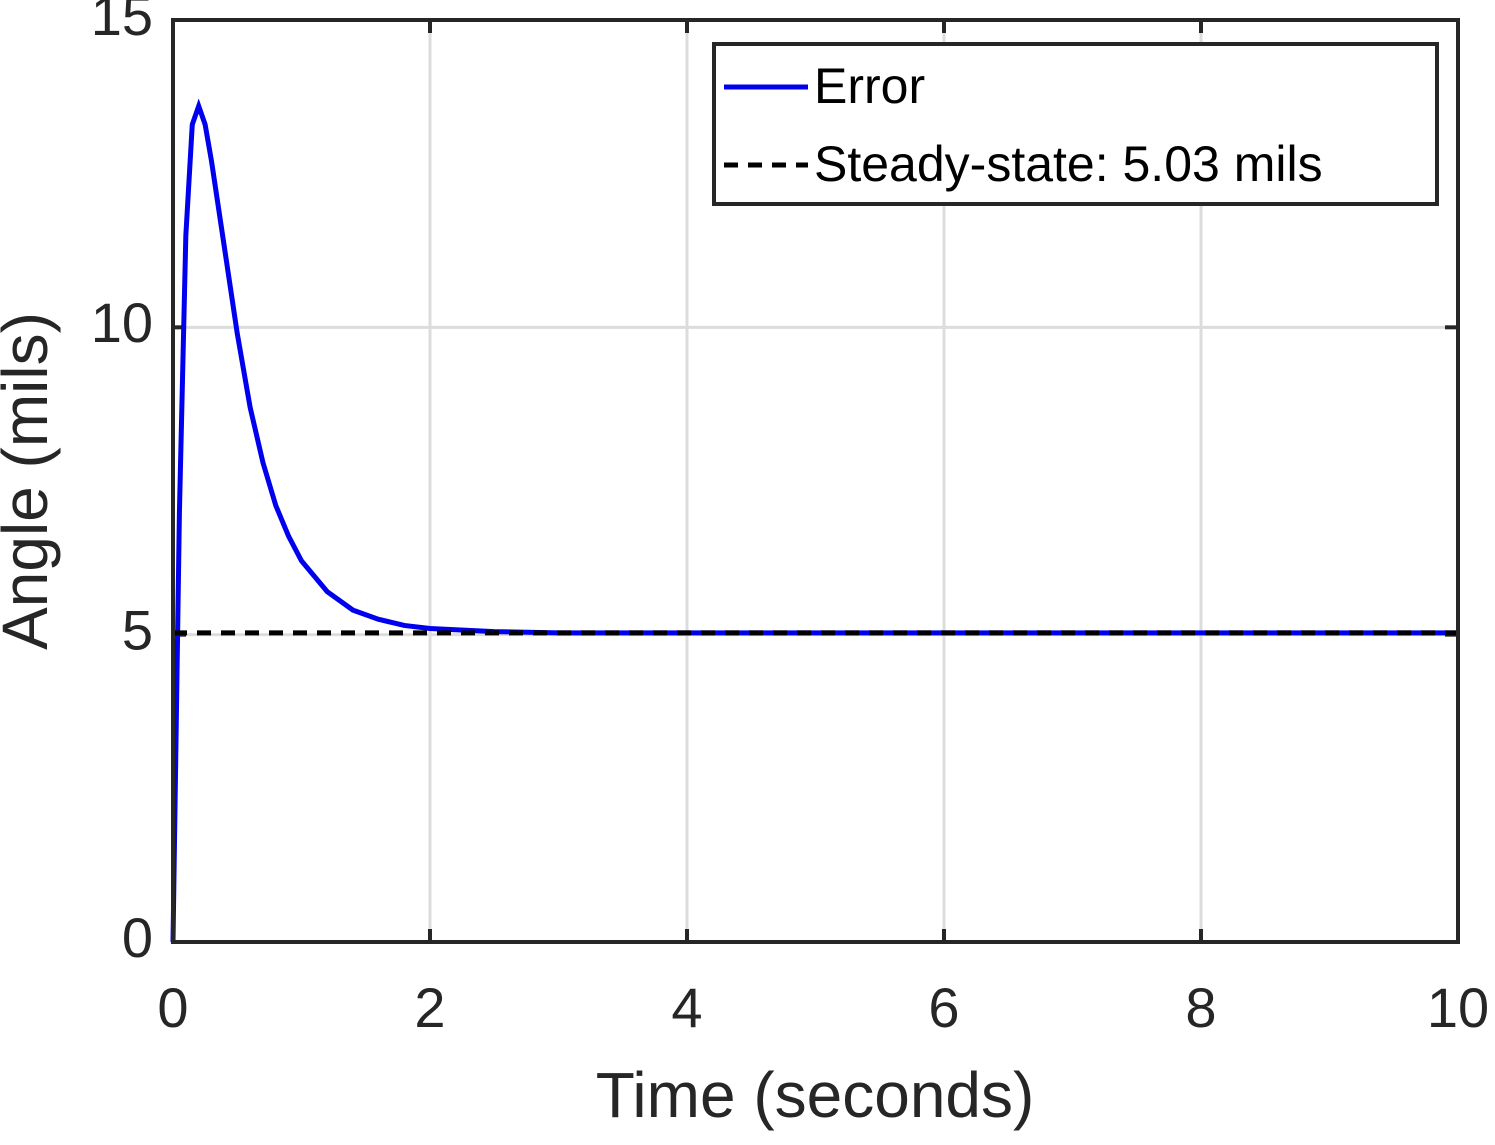 This screenshot has width=1495, height=1145. Describe the element at coordinates (1458, 1007) in the screenshot. I see `x-tick-label: 10` at that location.